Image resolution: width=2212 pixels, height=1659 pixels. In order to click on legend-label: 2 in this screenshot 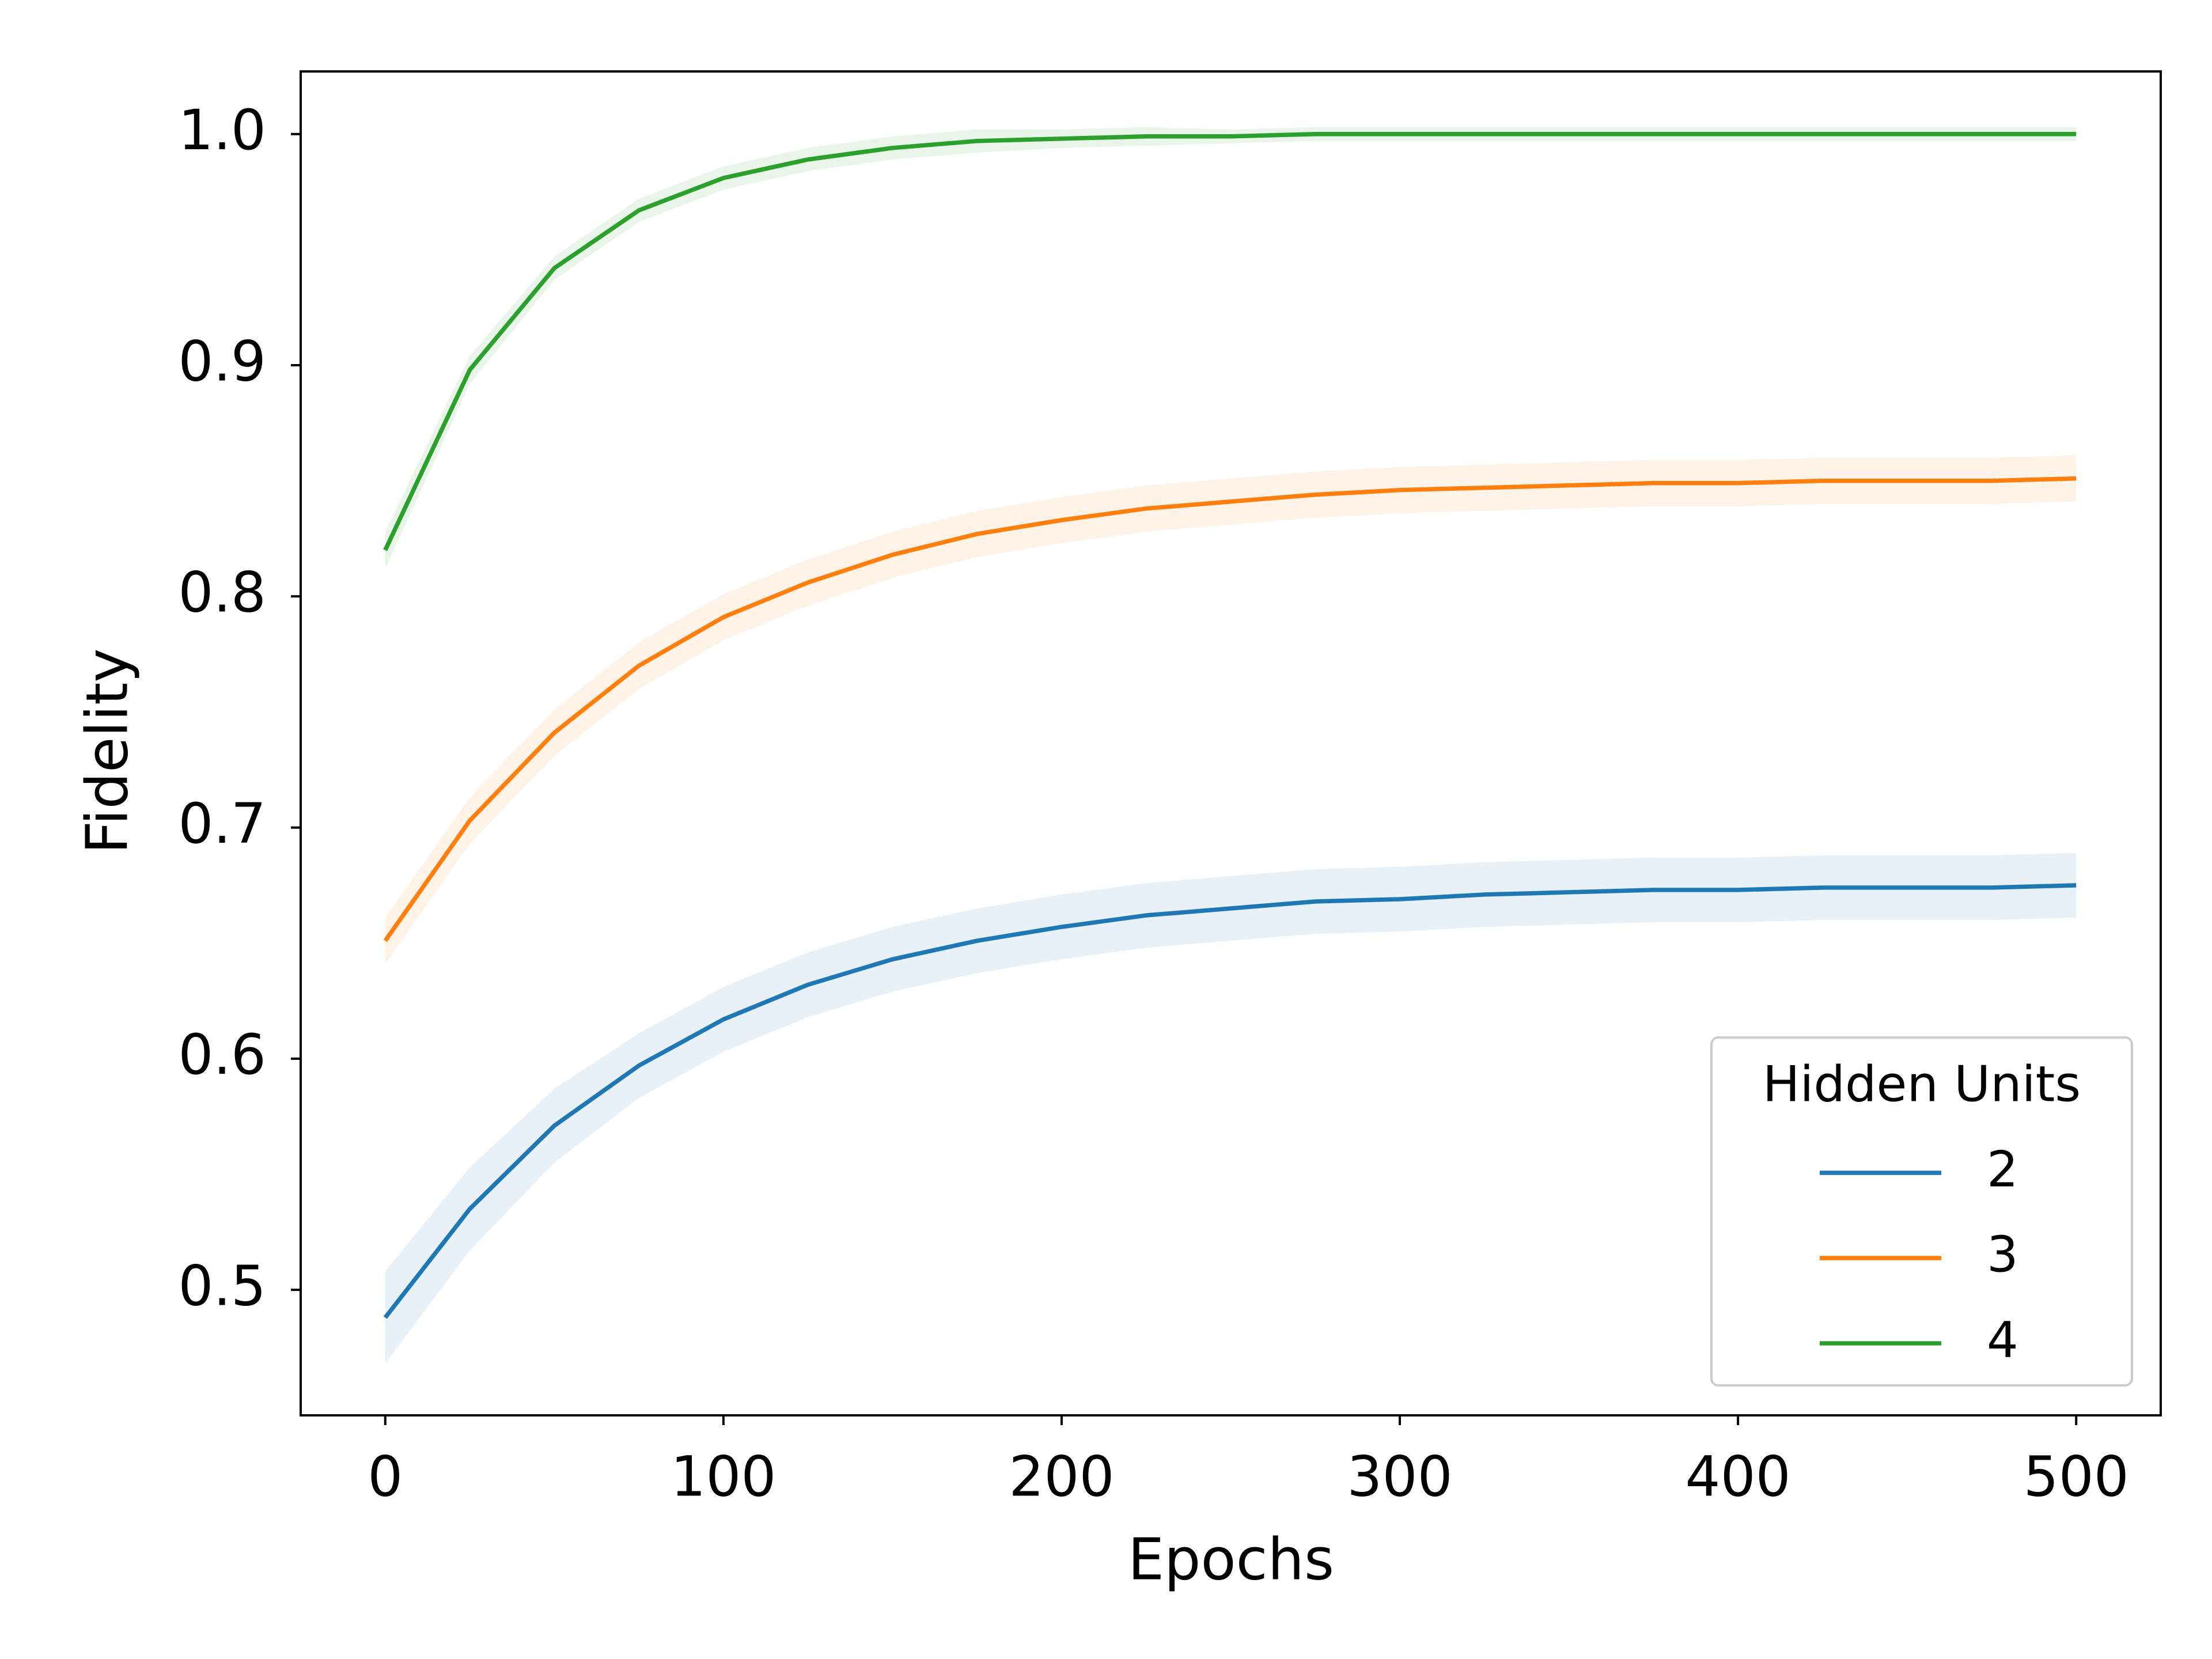, I will do `click(2002, 1169)`.